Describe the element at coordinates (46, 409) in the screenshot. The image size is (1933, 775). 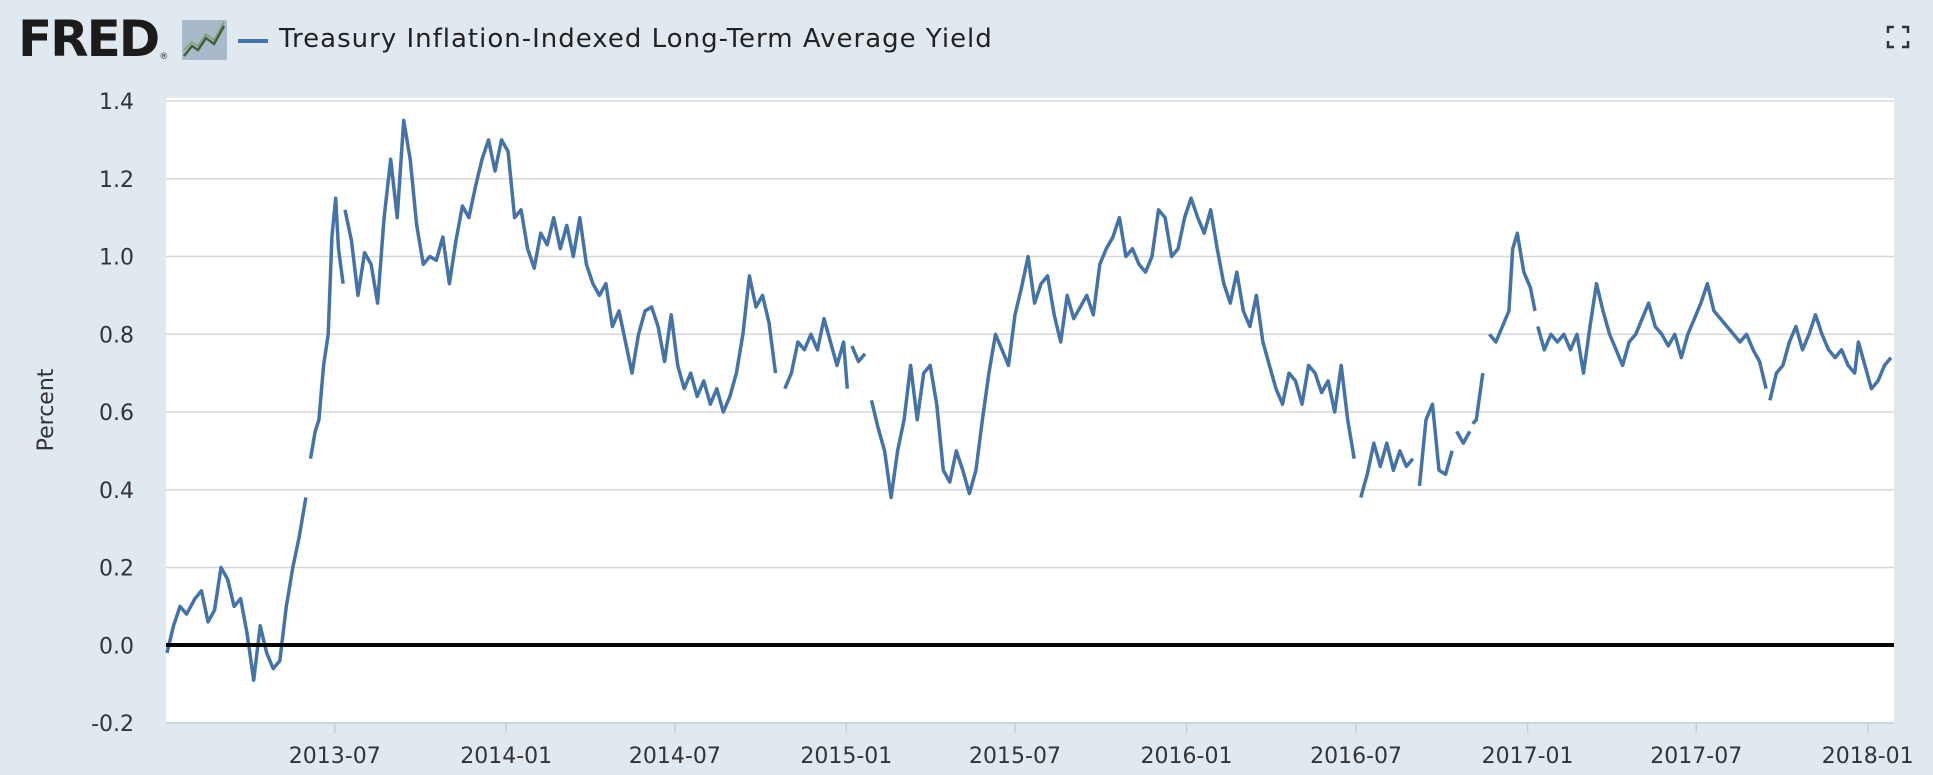
I see `y-axis-title: Percent` at that location.